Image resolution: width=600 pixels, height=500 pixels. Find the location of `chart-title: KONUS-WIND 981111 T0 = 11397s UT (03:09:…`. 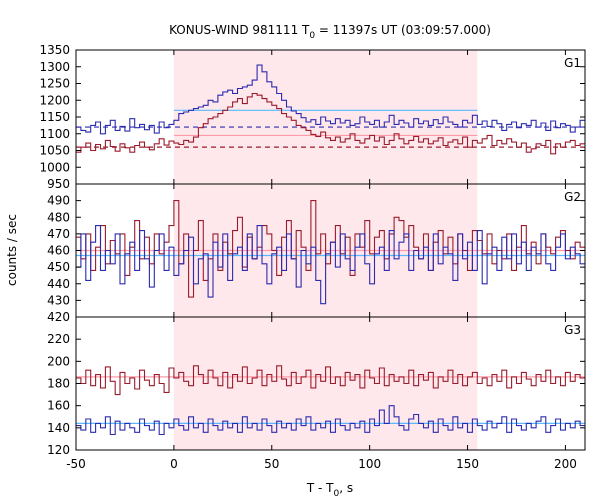

chart-title: KONUS-WIND 981111 T0 = 11397s UT (03:09:… is located at coordinates (330, 32).